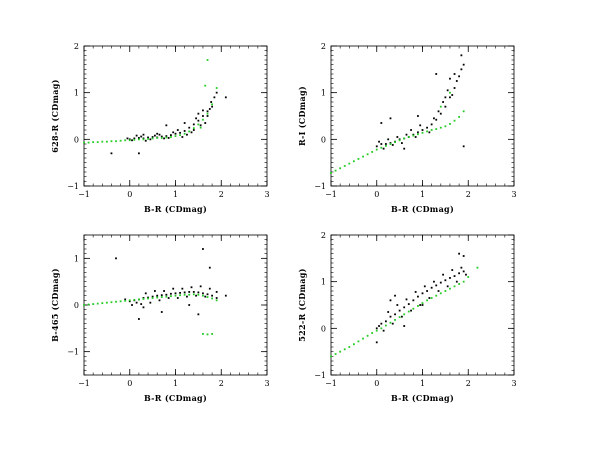  Describe the element at coordinates (175, 194) in the screenshot. I see `x-tick-label: 1` at that location.